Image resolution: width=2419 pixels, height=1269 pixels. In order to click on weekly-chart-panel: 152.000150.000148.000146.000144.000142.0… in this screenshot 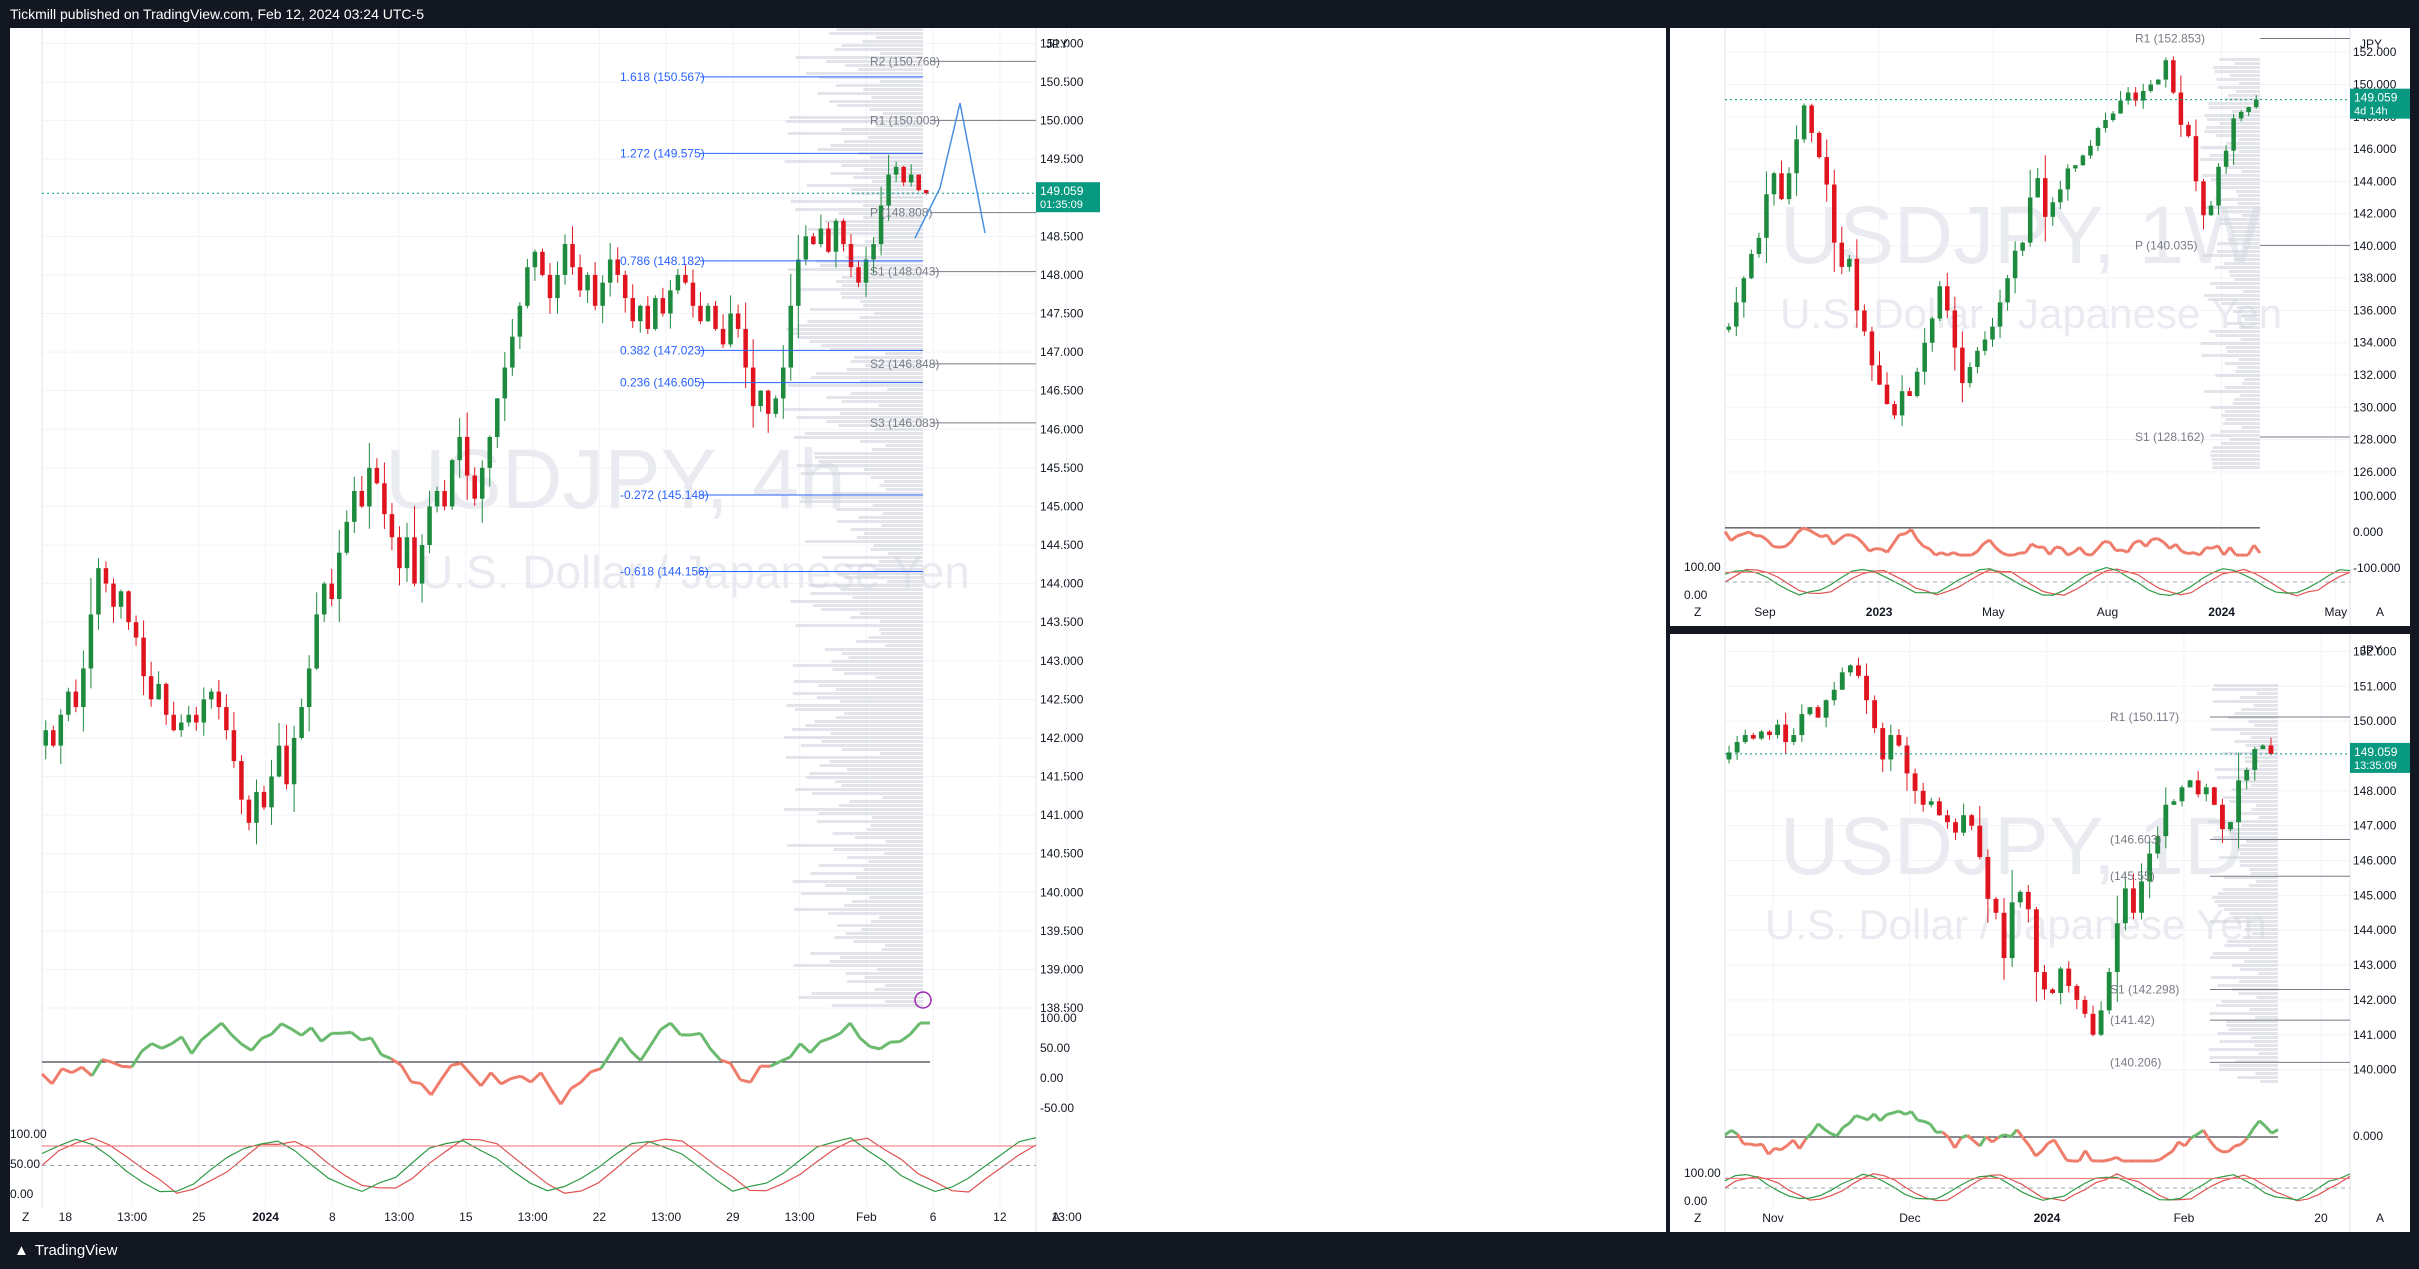, I will do `click(2040, 327)`.